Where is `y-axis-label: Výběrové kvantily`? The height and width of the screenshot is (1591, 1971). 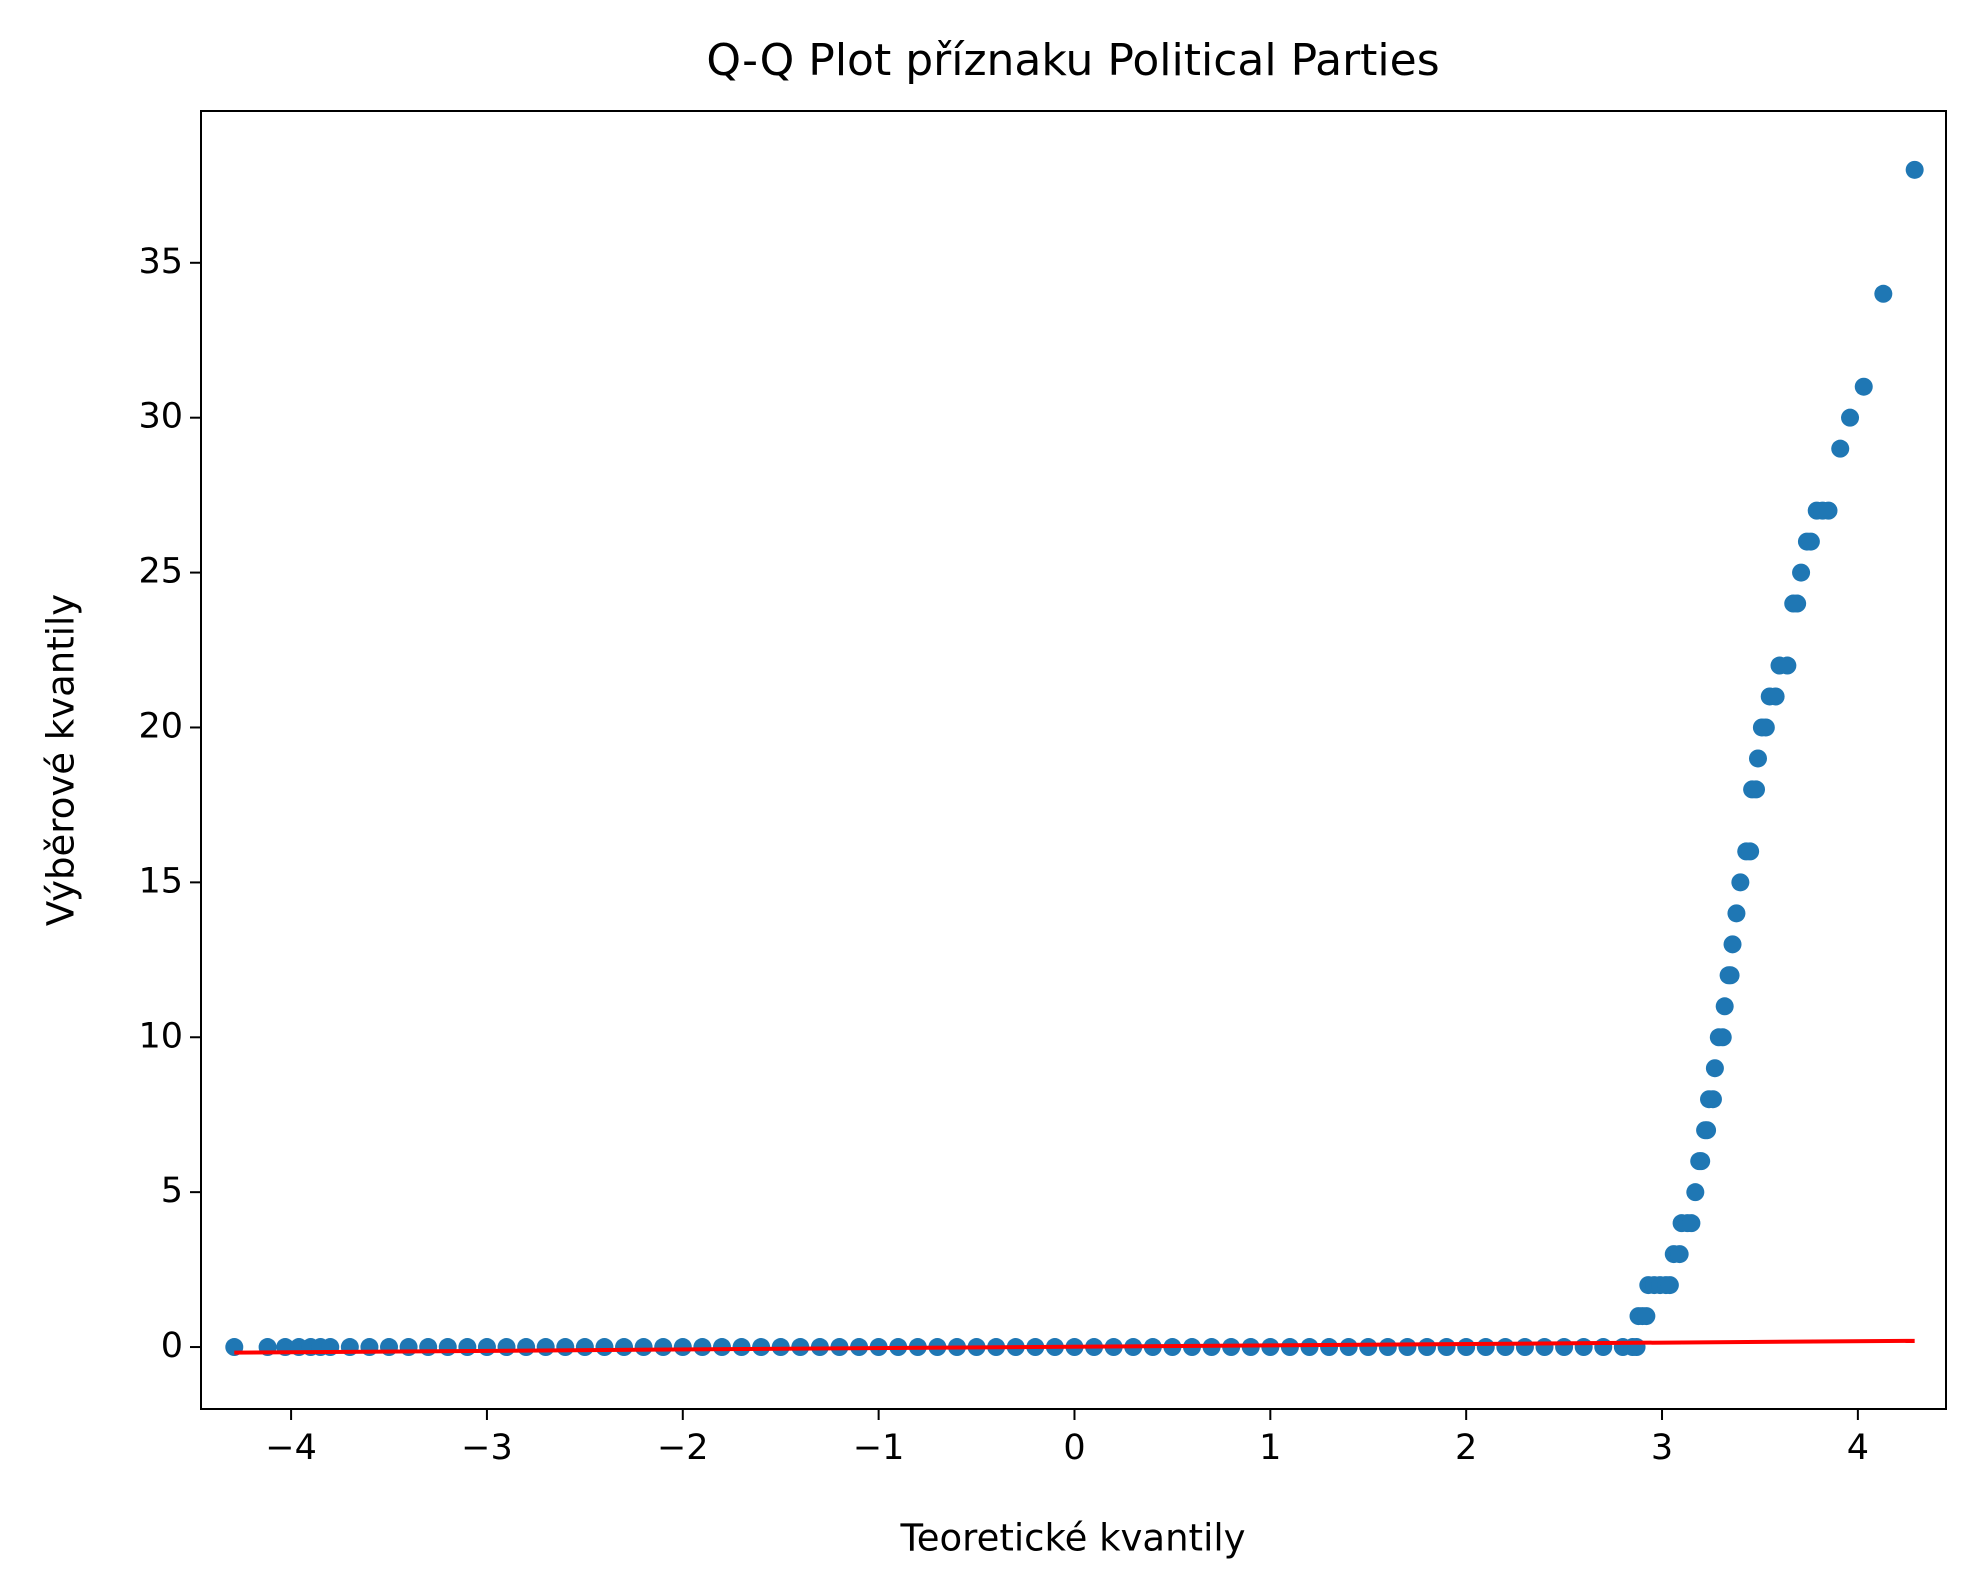
y-axis-label: Výběrové kvantily is located at coordinates (61, 760).